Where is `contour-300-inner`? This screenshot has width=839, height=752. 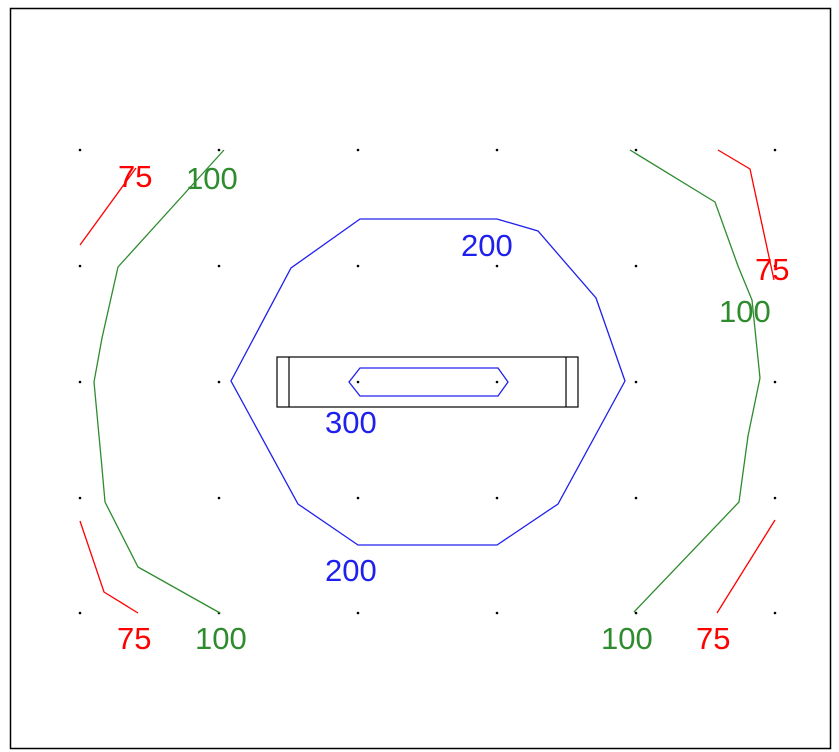 contour-300-inner is located at coordinates (428, 382).